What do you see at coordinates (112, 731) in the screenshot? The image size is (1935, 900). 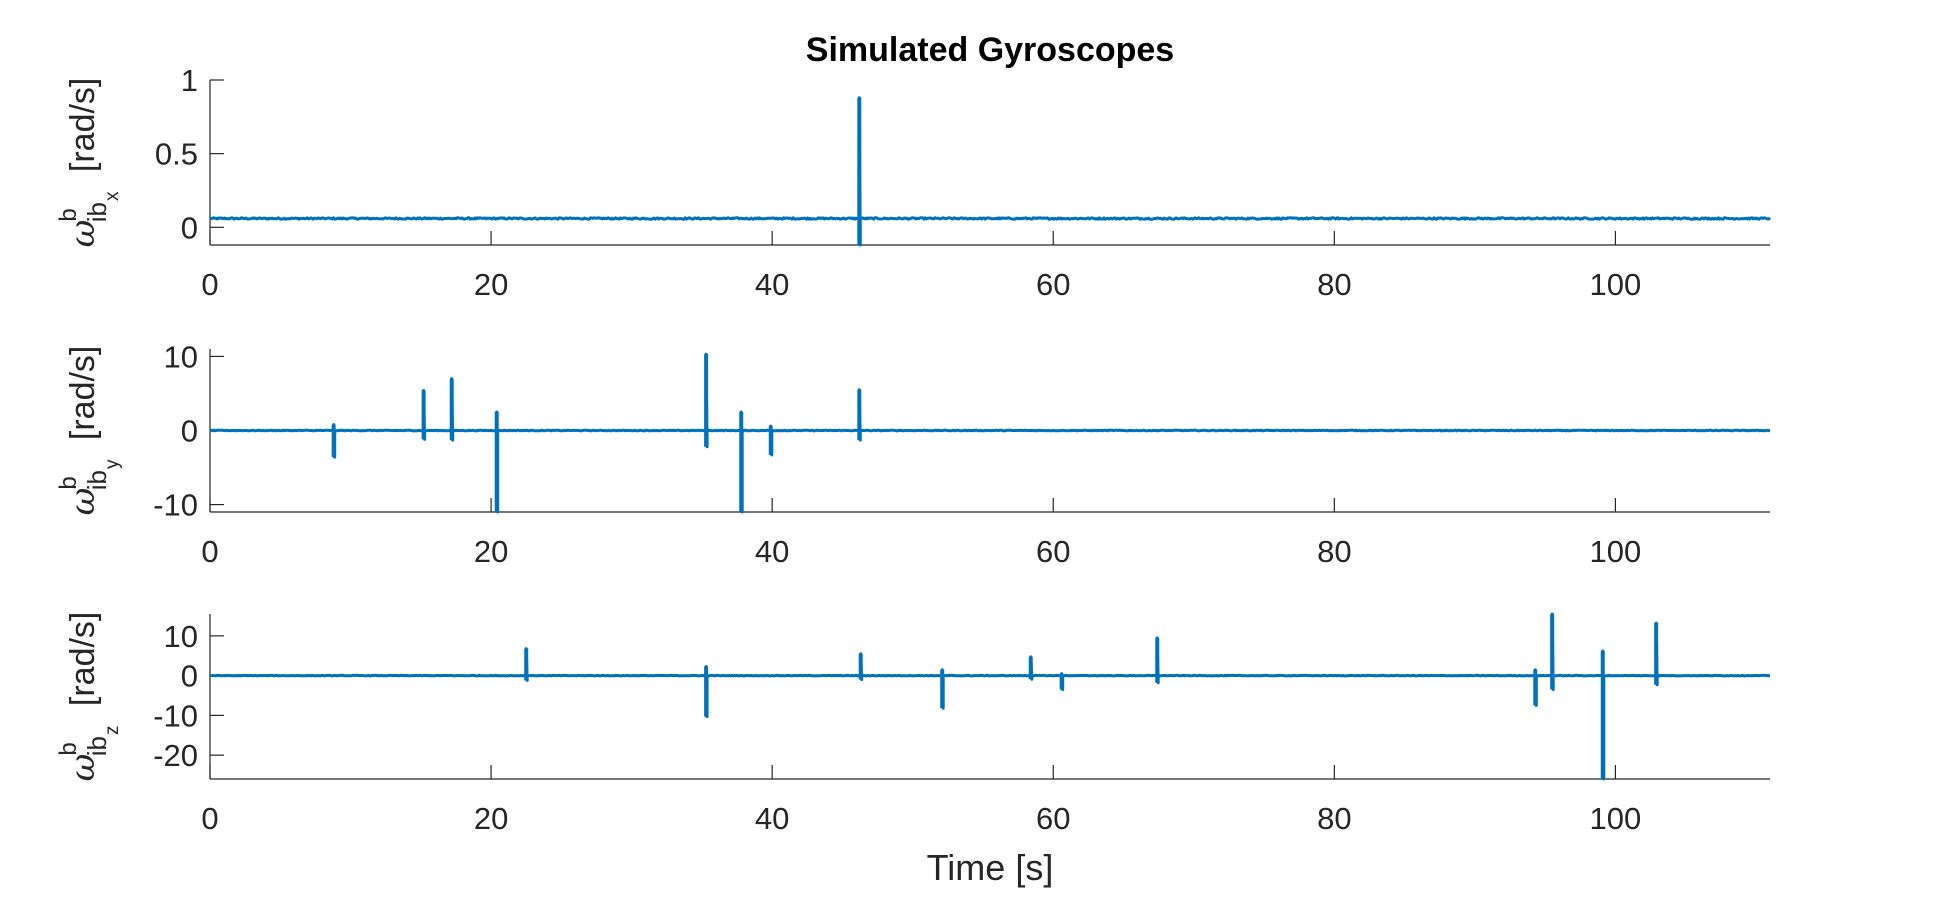 I see `ylabel-axis: z` at bounding box center [112, 731].